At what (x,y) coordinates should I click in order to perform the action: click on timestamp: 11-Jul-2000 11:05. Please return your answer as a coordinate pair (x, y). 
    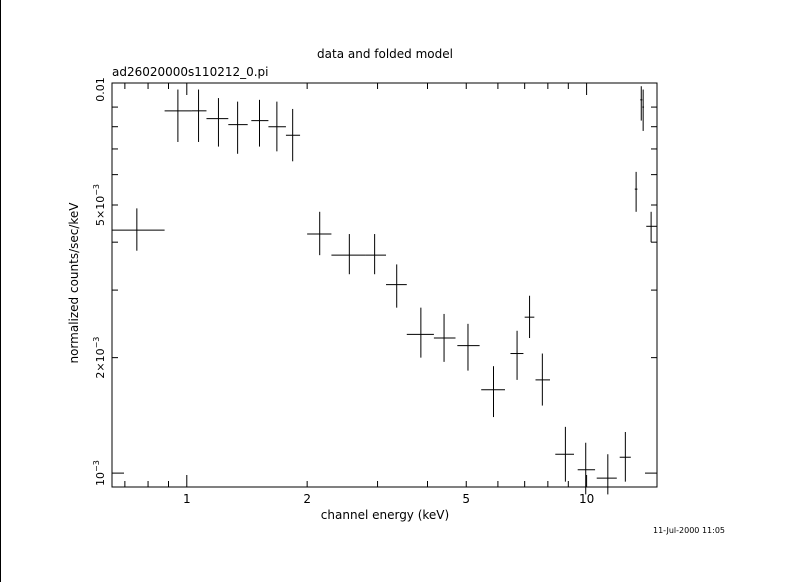
    Looking at the image, I should click on (689, 530).